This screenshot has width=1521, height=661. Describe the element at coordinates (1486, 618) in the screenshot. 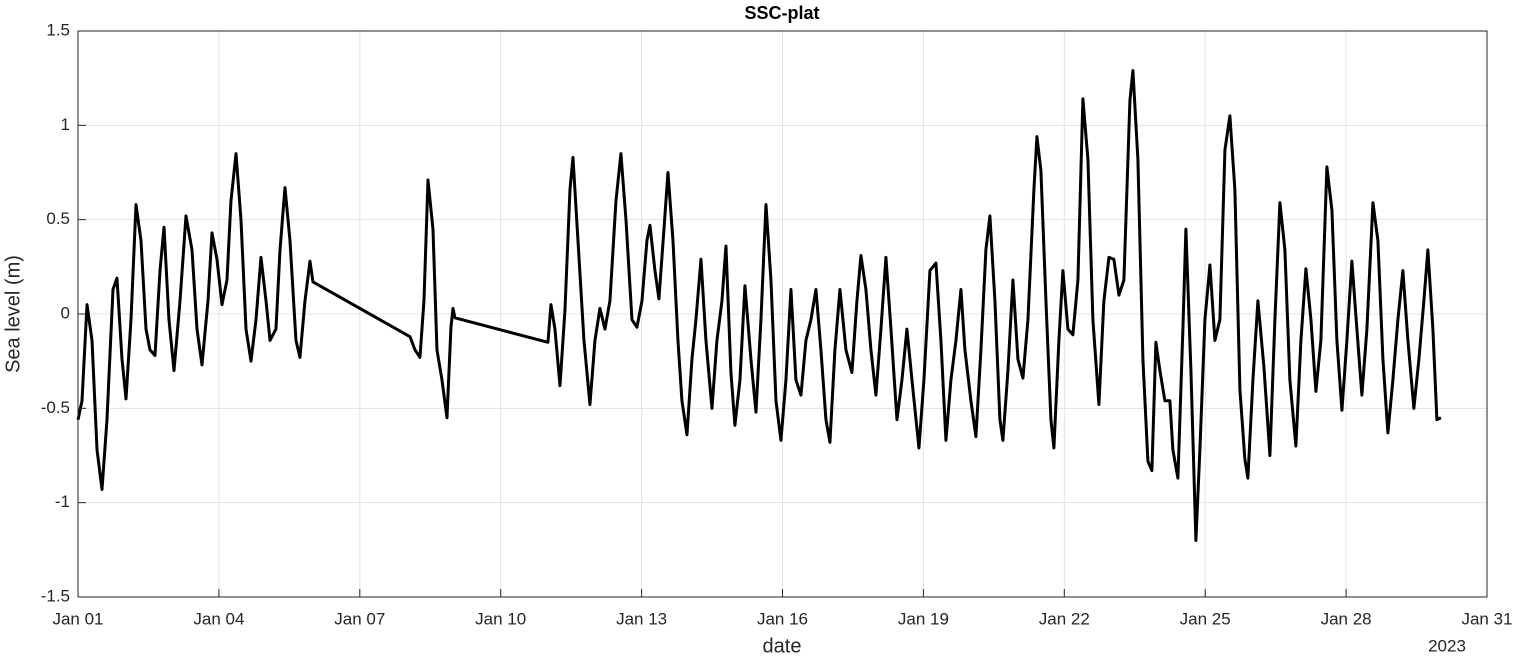

I see `x-tick-label: Jan 31` at that location.